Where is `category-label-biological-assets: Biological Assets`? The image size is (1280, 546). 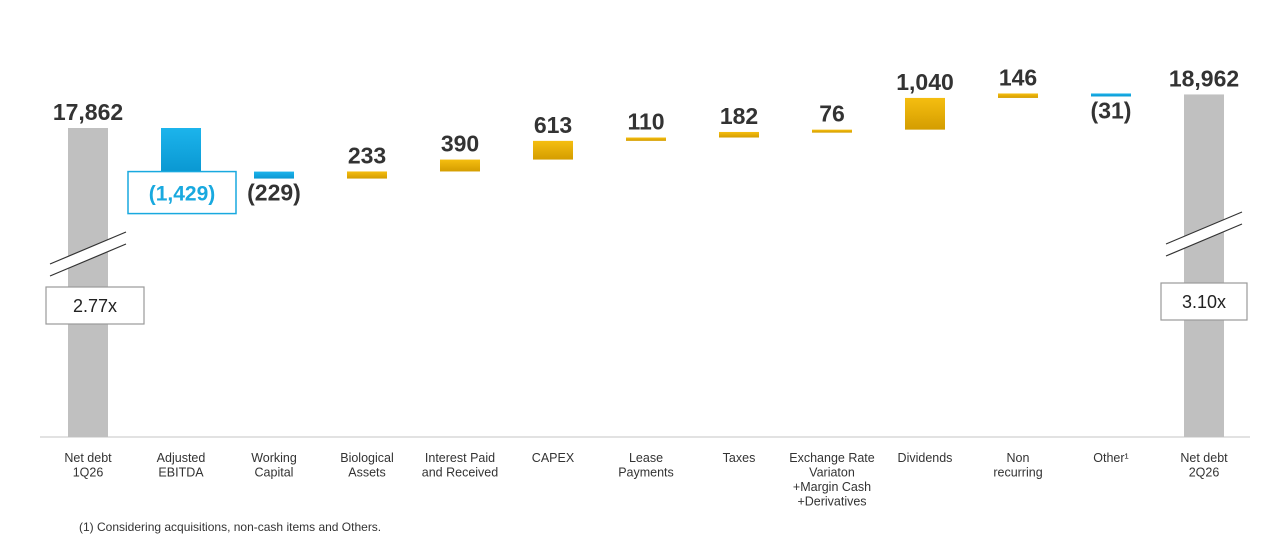
category-label-biological-assets: Biological Assets is located at coordinates (367, 465).